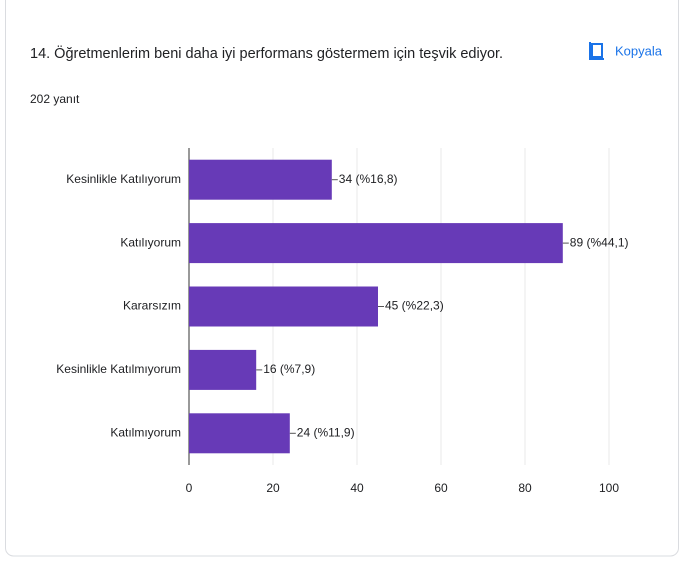 Image resolution: width=684 pixels, height=566 pixels. What do you see at coordinates (357, 488) in the screenshot?
I see `x-tick-label: 40` at bounding box center [357, 488].